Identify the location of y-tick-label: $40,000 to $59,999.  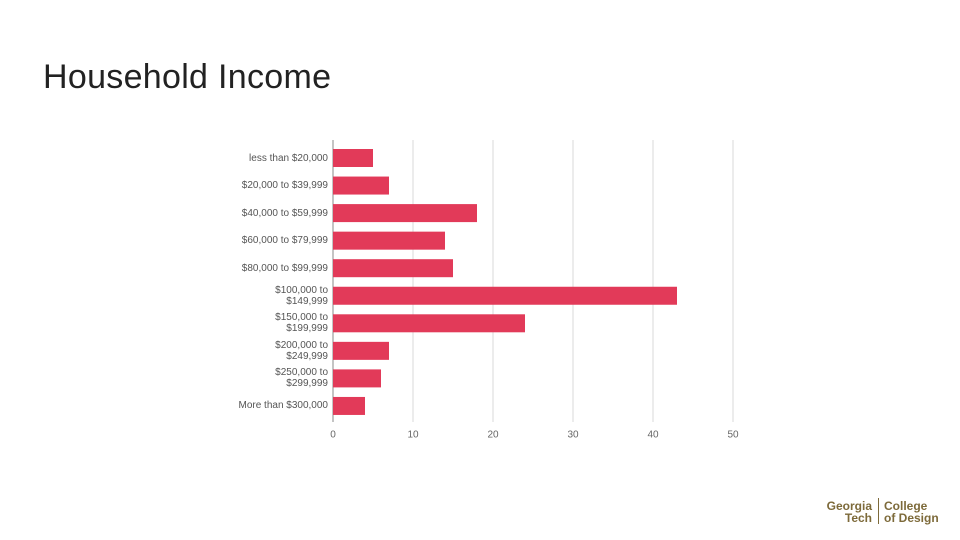
(284, 213).